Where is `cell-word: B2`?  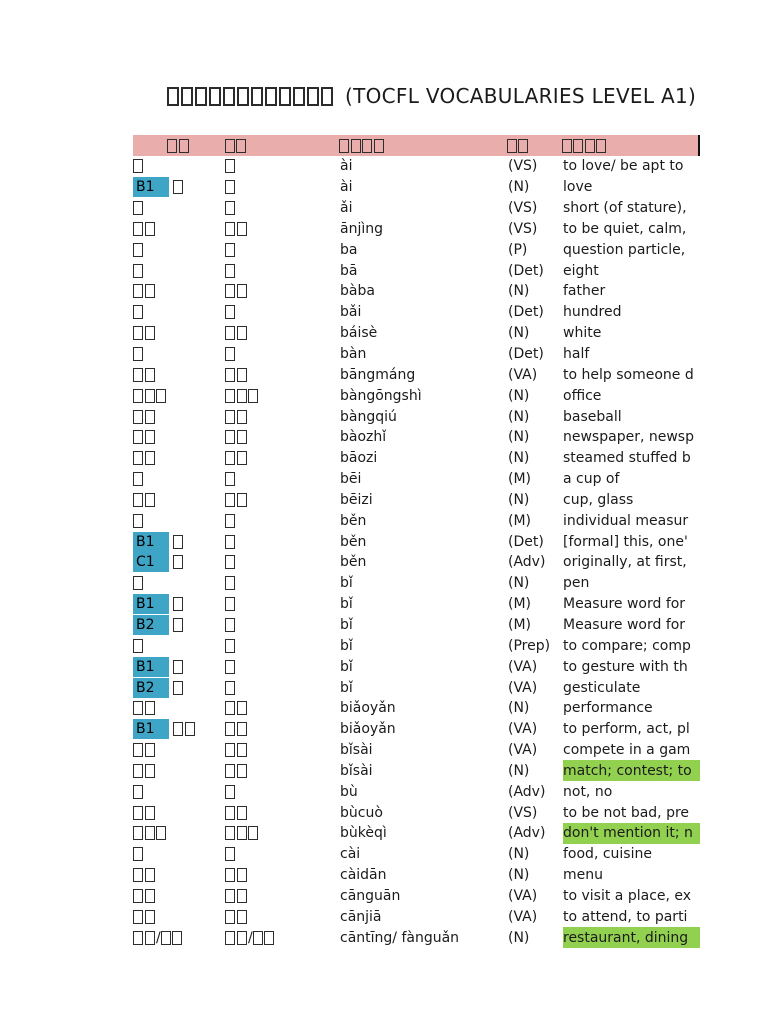
cell-word: B2 is located at coordinates (179, 687).